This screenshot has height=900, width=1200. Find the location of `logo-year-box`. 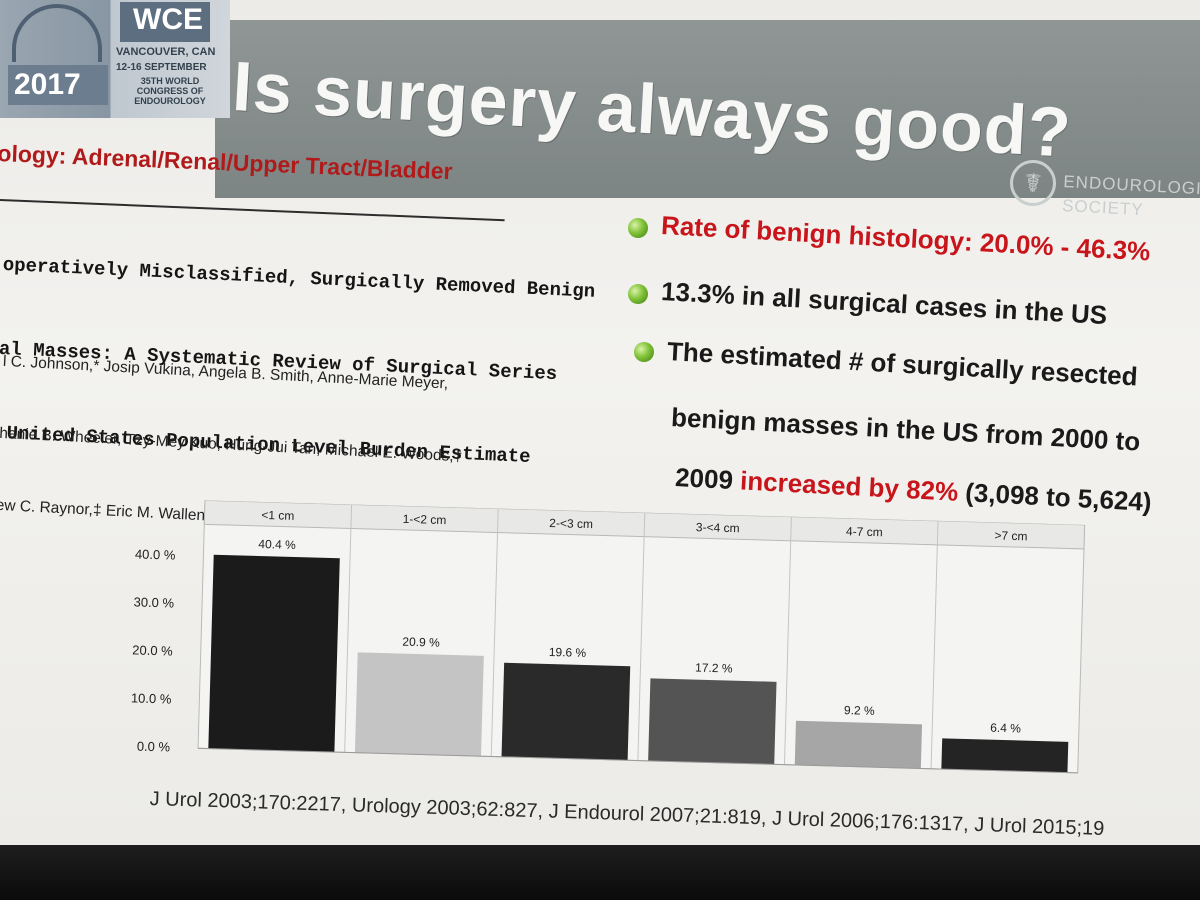

logo-year-box is located at coordinates (58, 85).